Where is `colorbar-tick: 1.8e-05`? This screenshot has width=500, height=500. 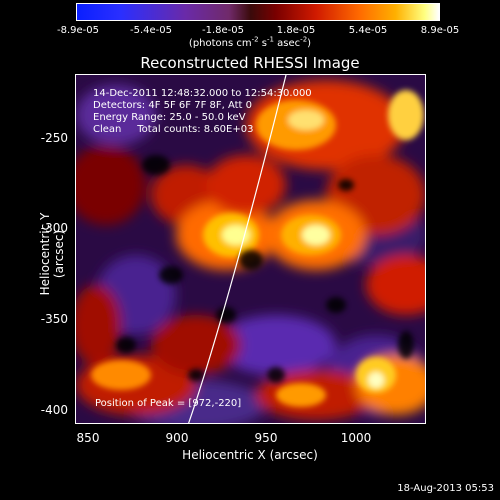 colorbar-tick: 1.8e-05 is located at coordinates (296, 30).